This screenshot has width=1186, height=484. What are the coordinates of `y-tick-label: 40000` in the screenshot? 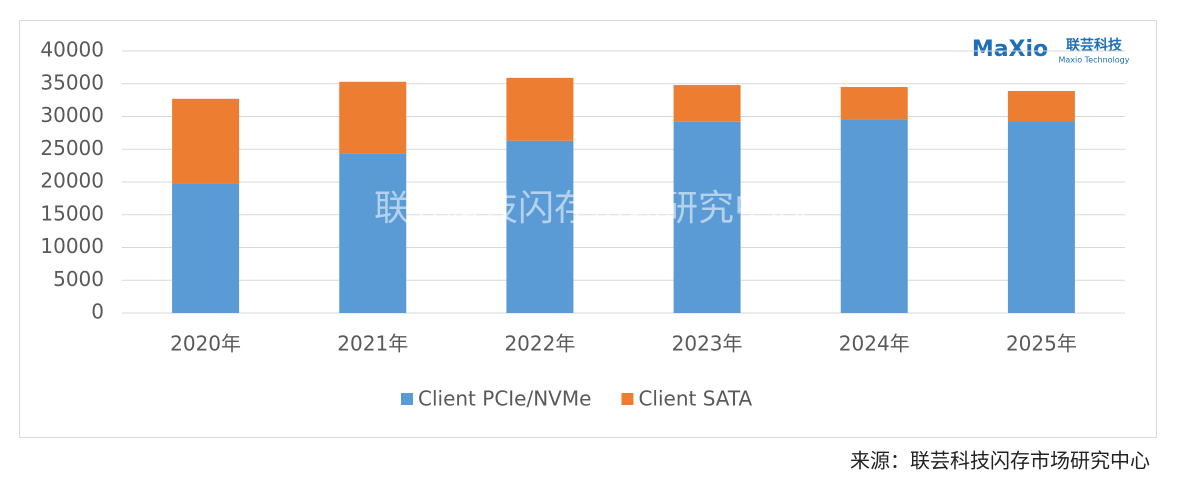 It's located at (72, 50).